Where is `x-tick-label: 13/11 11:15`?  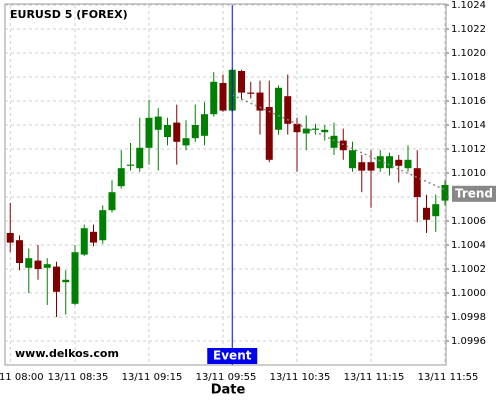 x-tick-label: 13/11 11:15 is located at coordinates (374, 377).